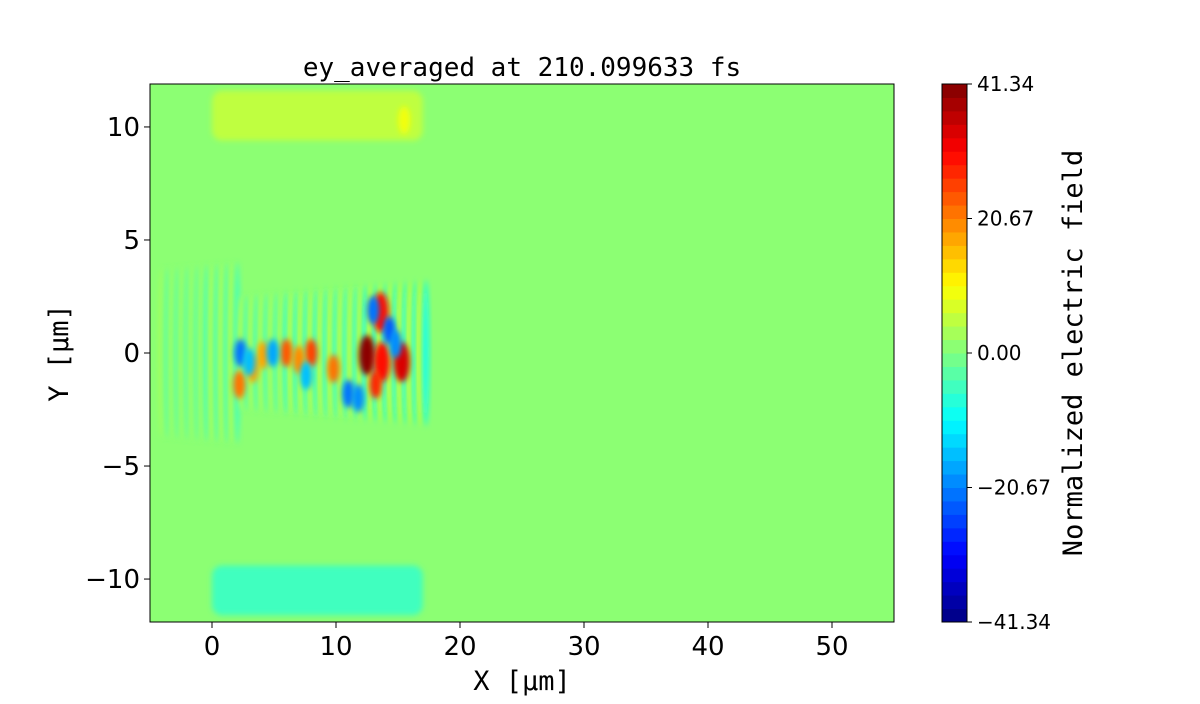 The height and width of the screenshot is (704, 1200). I want to click on x-tick-label: 40, so click(707, 647).